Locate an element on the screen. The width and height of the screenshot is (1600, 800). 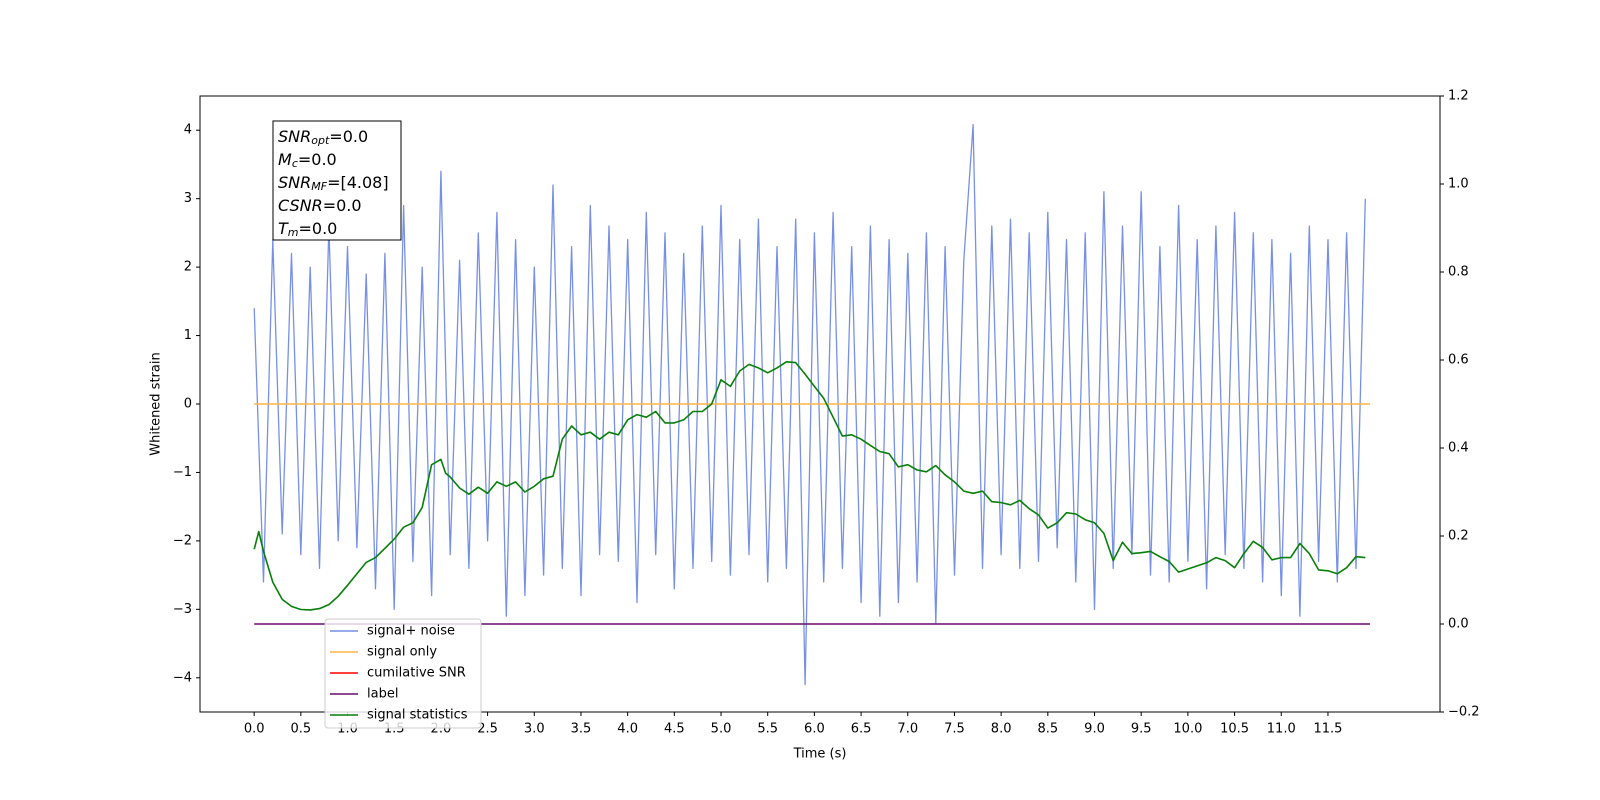
y-tick-label: −4 is located at coordinates (182, 677).